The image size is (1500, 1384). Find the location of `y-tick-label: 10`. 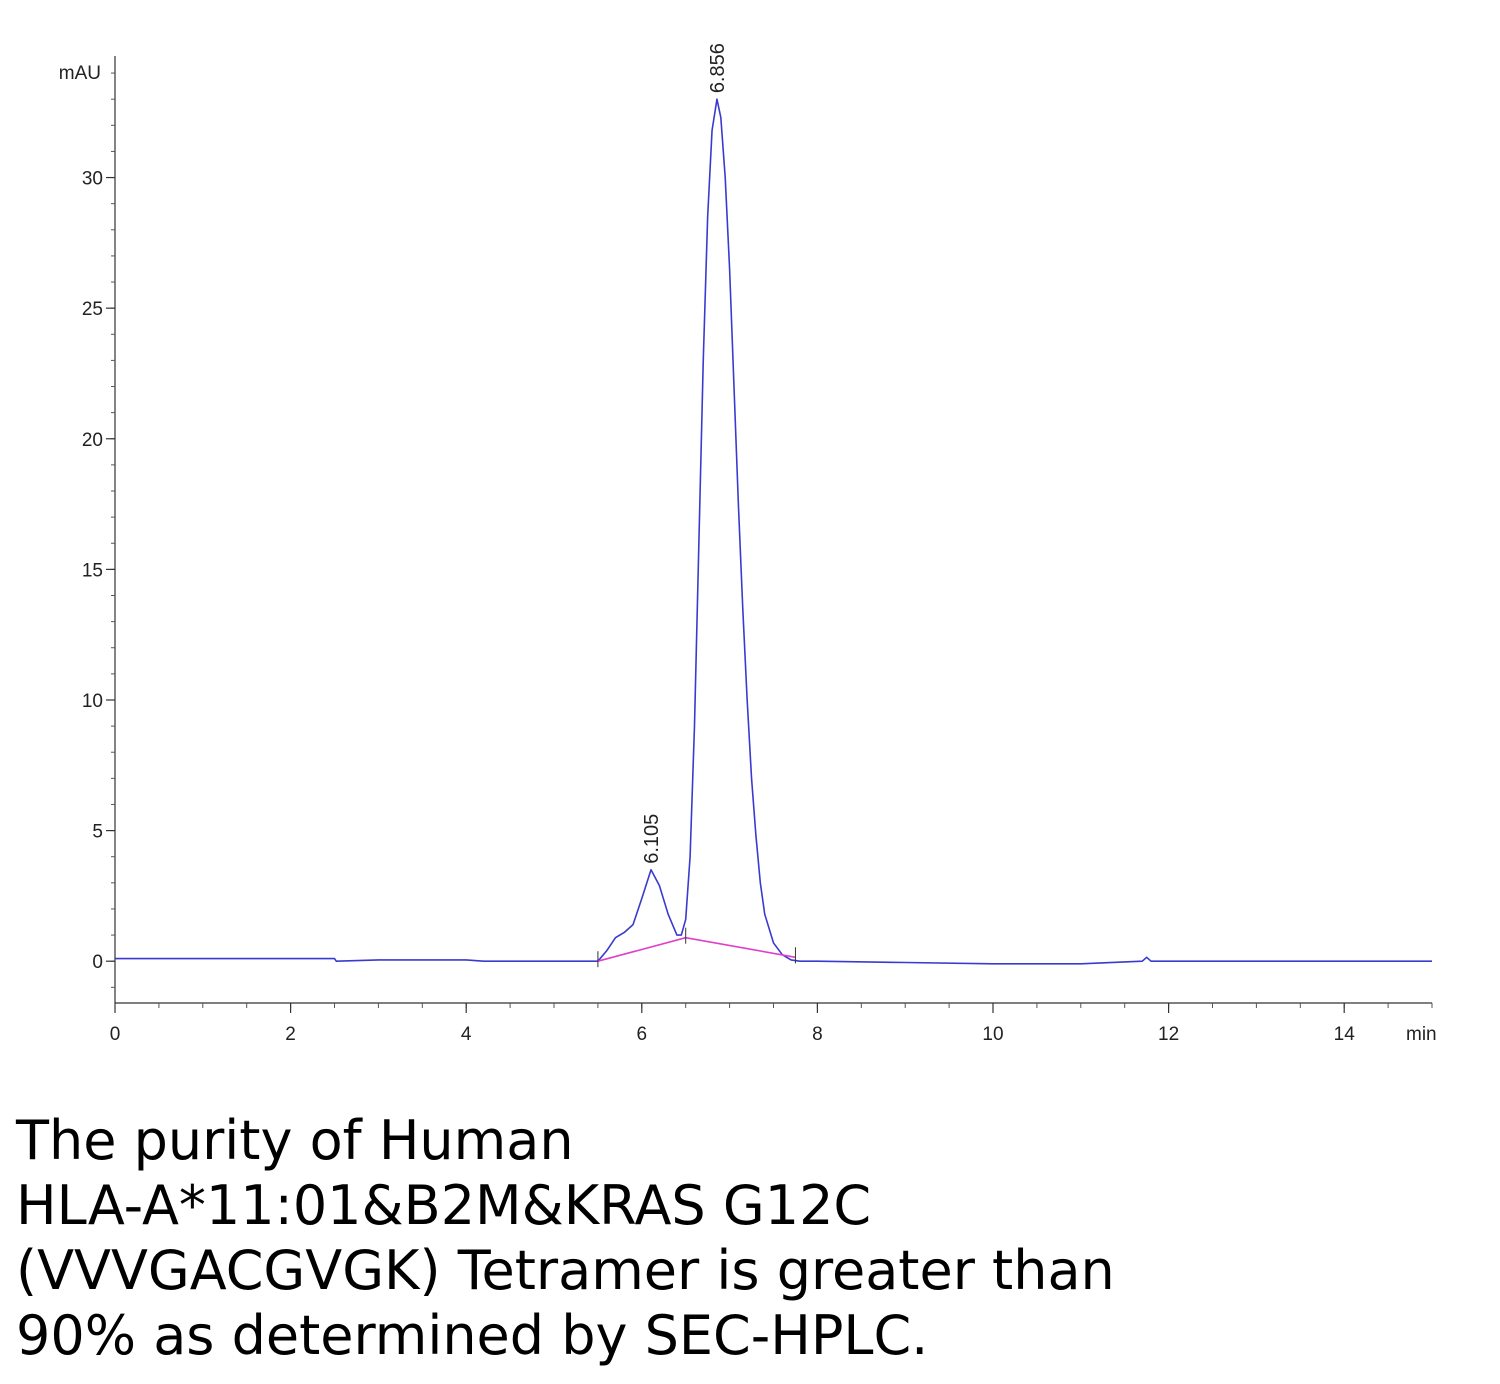

y-tick-label: 10 is located at coordinates (92, 701).